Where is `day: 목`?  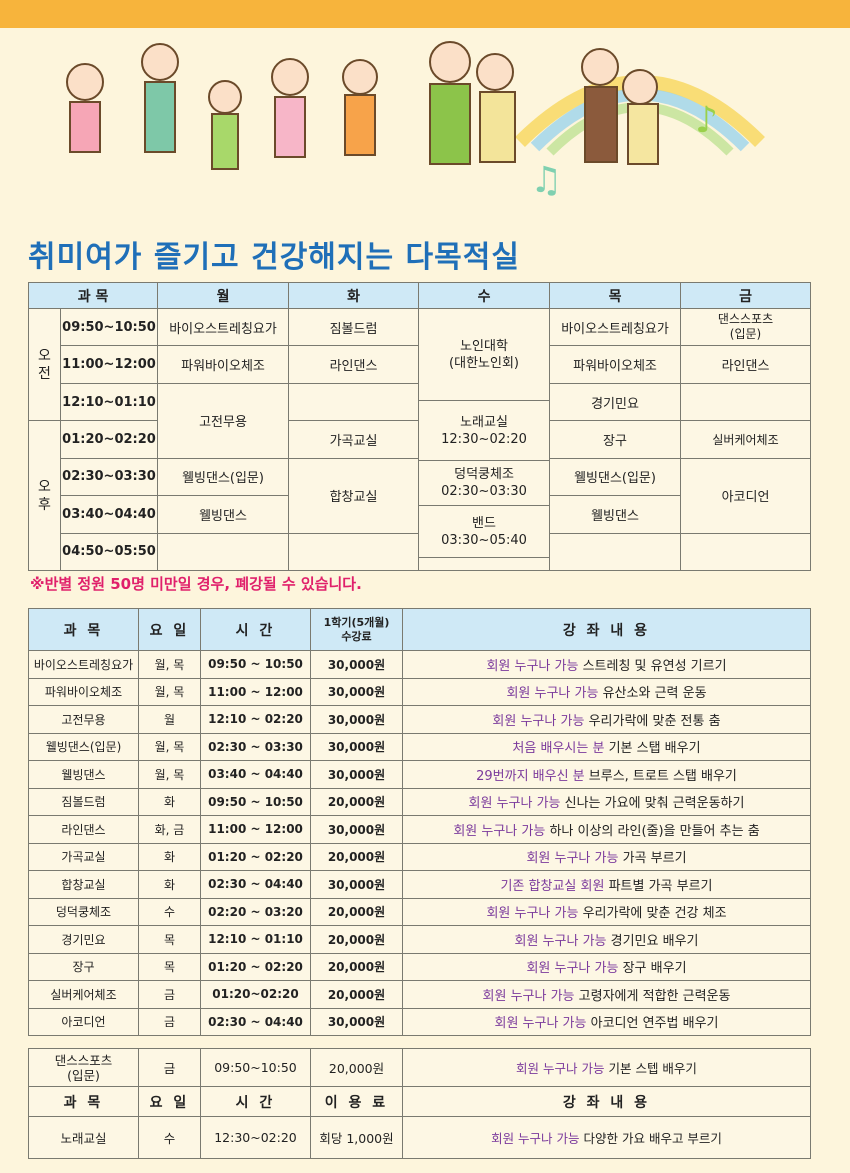
day: 목 is located at coordinates (169, 939).